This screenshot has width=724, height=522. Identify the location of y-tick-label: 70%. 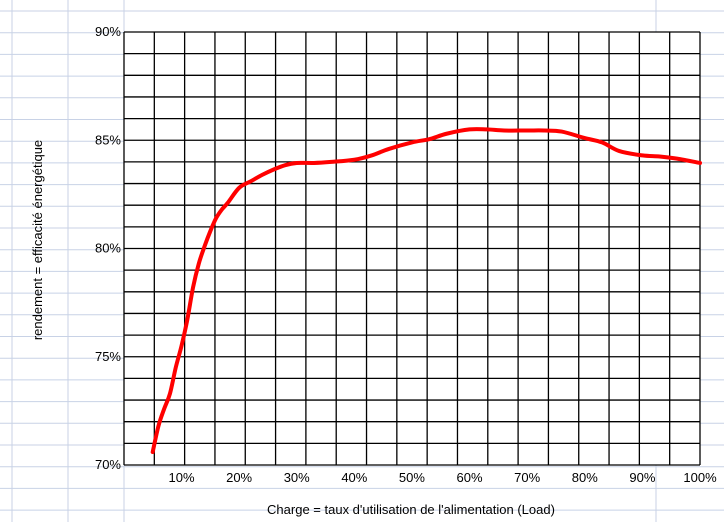
(108, 464).